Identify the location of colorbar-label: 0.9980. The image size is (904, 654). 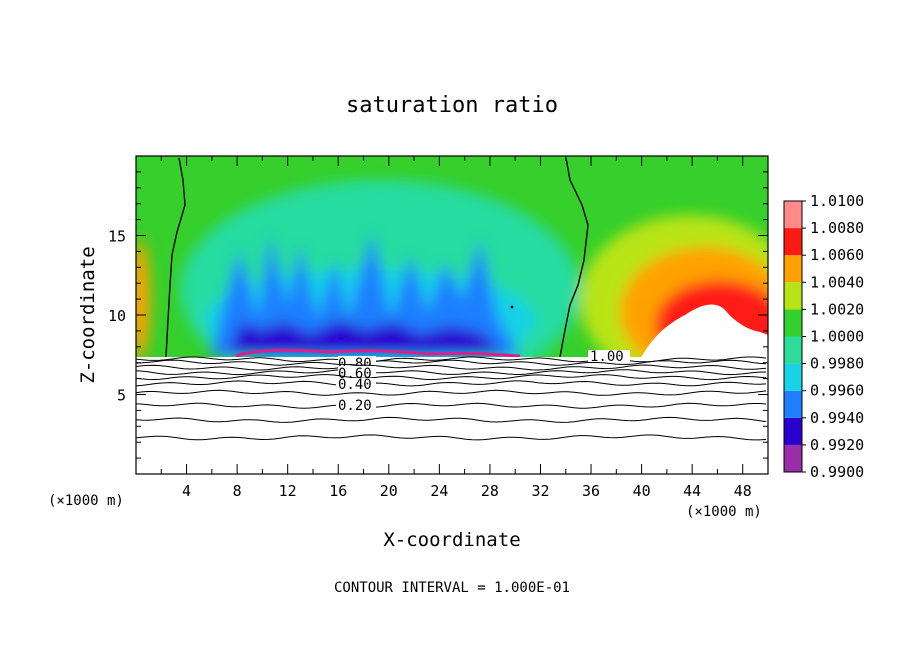
(837, 364).